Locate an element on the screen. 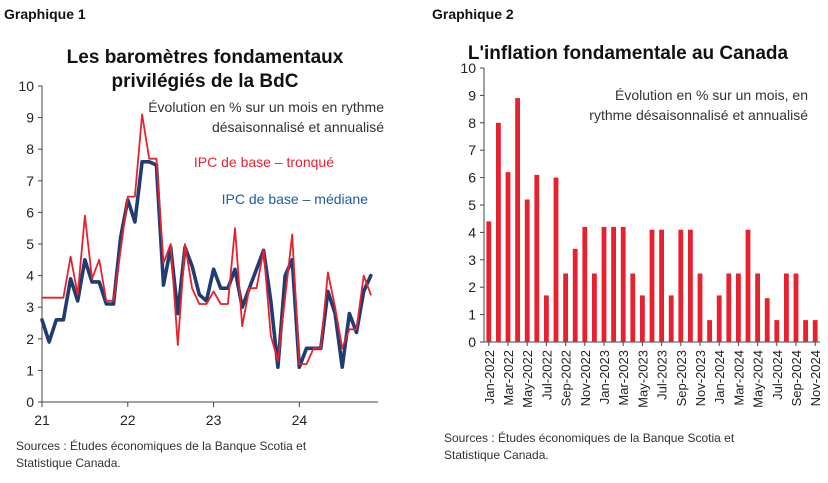 This screenshot has height=483, width=828. x-tick-label: May-2024 is located at coordinates (758, 379).